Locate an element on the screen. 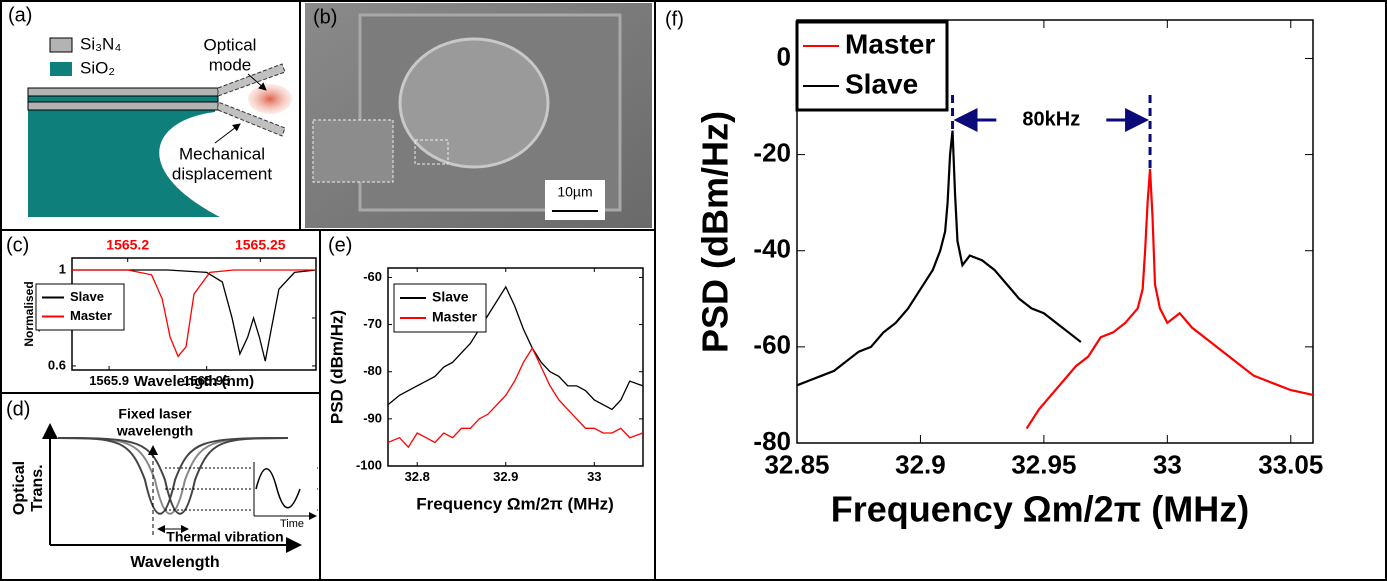 The width and height of the screenshot is (1387, 581). sio2-shape is located at coordinates (124, 163).